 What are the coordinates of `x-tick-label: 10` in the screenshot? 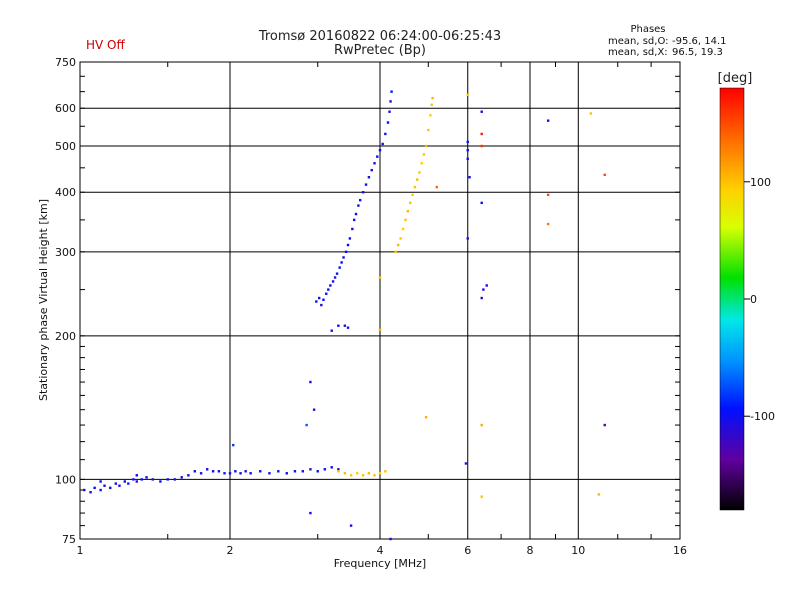 It's located at (578, 550).